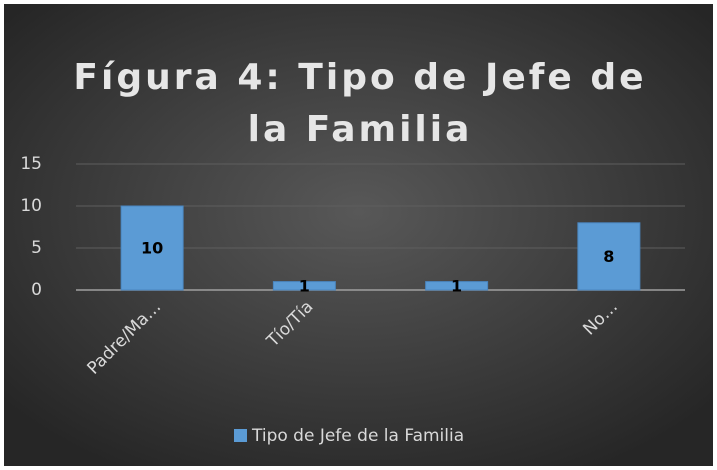 The height and width of the screenshot is (470, 717). I want to click on legend-swatch, so click(240, 435).